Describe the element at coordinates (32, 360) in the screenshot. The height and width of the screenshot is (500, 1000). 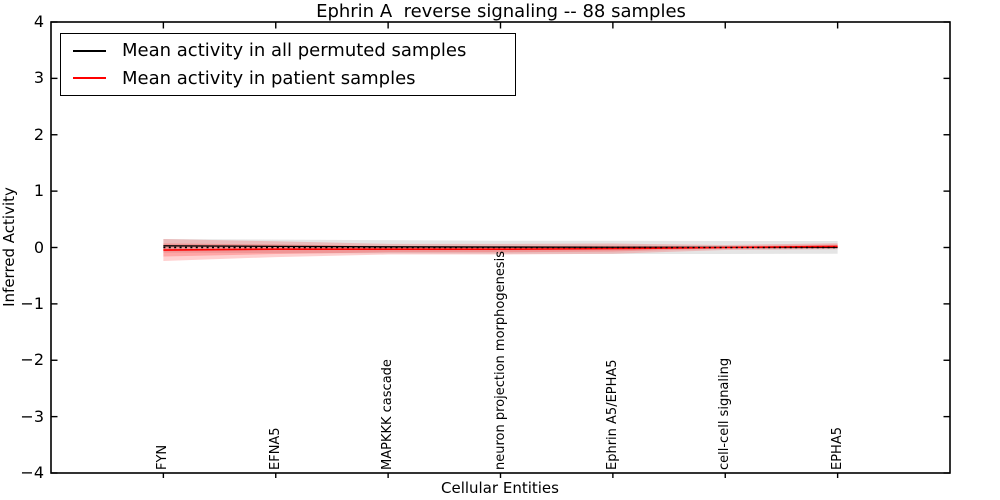
I see `y-tick-label: −2` at that location.